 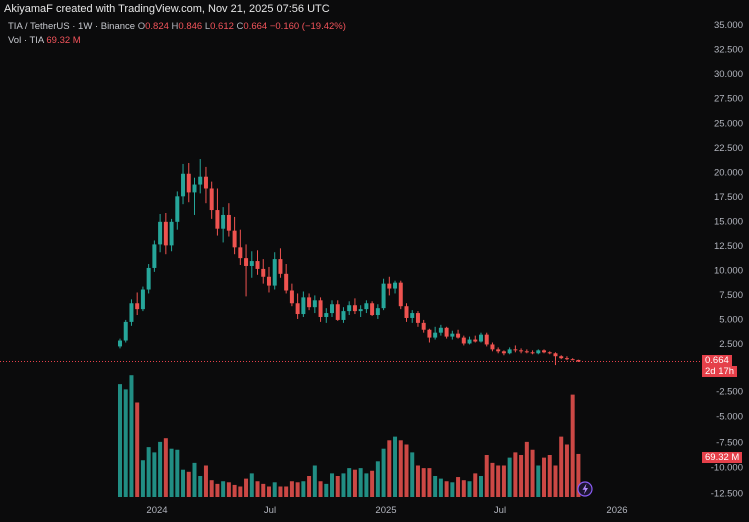 I want to click on price-tick-label: 20.000, so click(x=728, y=172).